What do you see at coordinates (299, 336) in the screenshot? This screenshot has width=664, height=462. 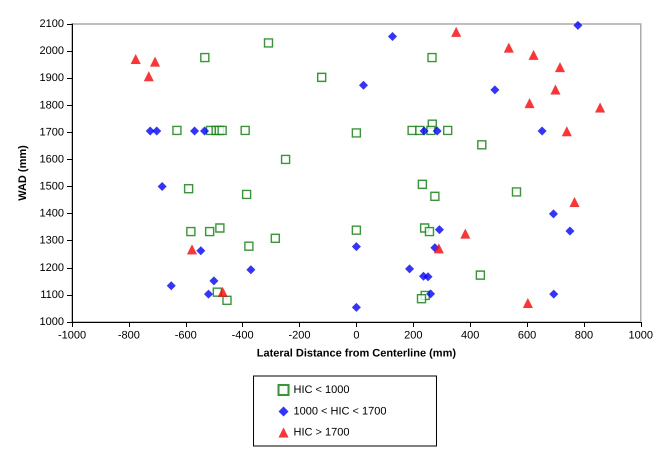 I see `x-tick-label: -200` at bounding box center [299, 336].